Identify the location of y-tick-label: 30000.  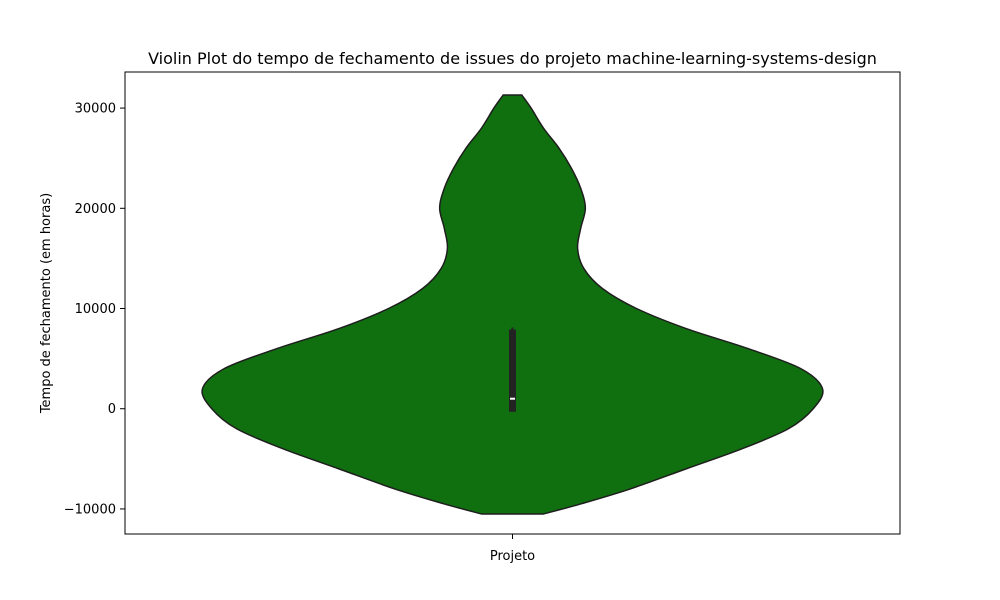
(95, 109).